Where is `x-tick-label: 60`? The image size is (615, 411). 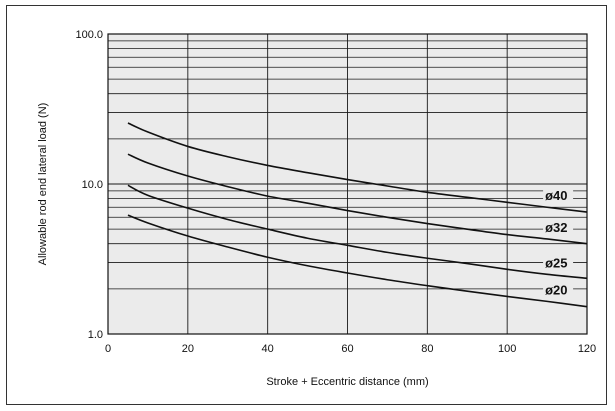
x-tick-label: 60 is located at coordinates (347, 349).